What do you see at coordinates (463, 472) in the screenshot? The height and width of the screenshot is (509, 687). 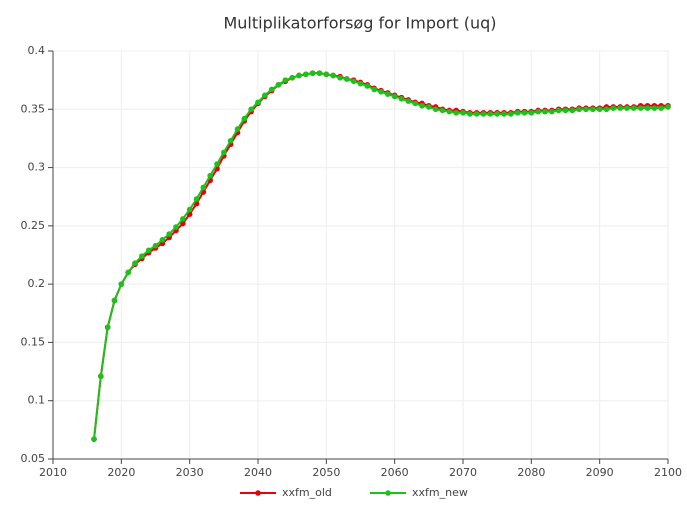 I see `x-tick-label: 2070` at bounding box center [463, 472].